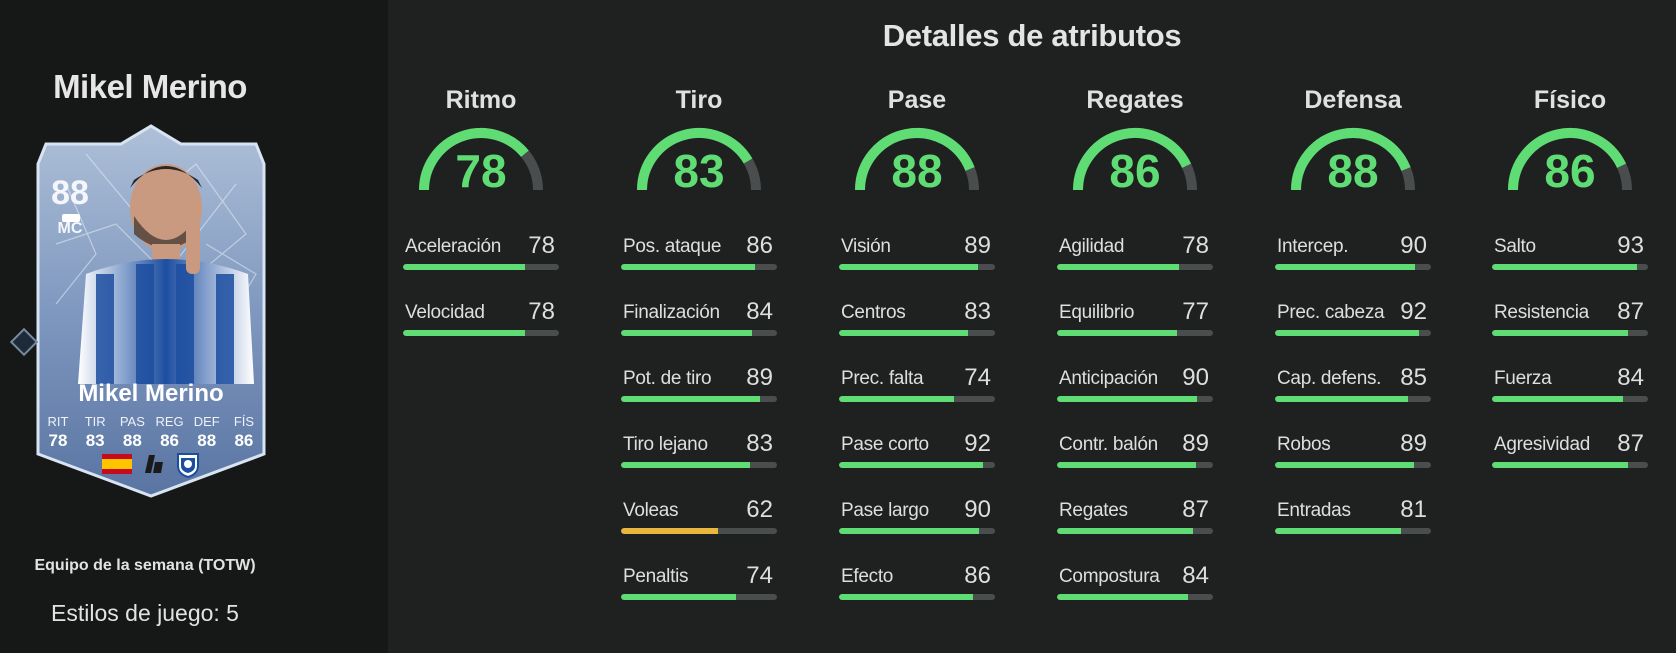  What do you see at coordinates (1195, 311) in the screenshot?
I see `attribute-value: 77` at bounding box center [1195, 311].